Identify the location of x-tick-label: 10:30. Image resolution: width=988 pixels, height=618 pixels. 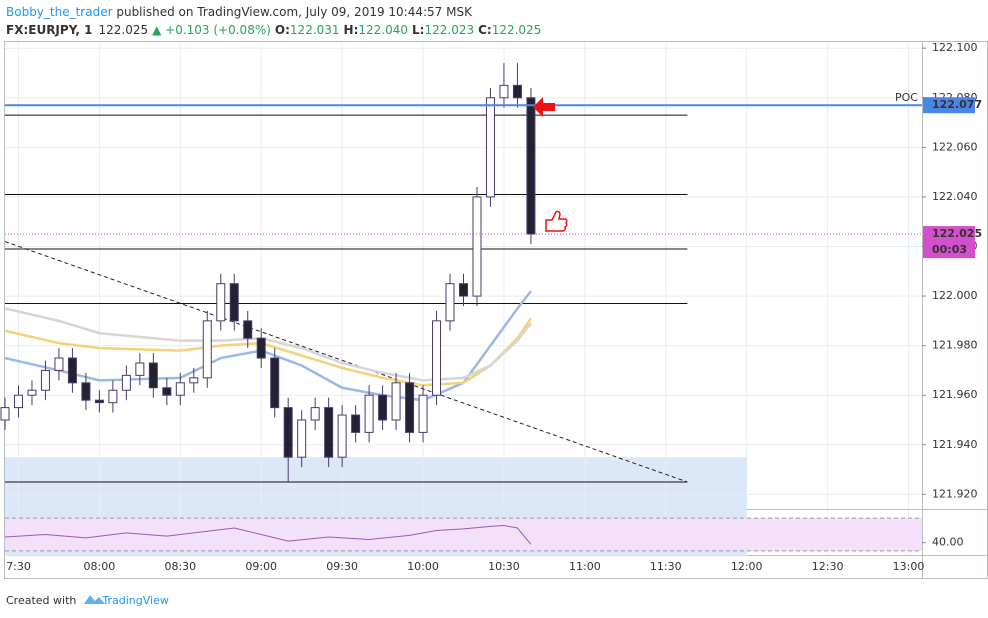
(504, 566).